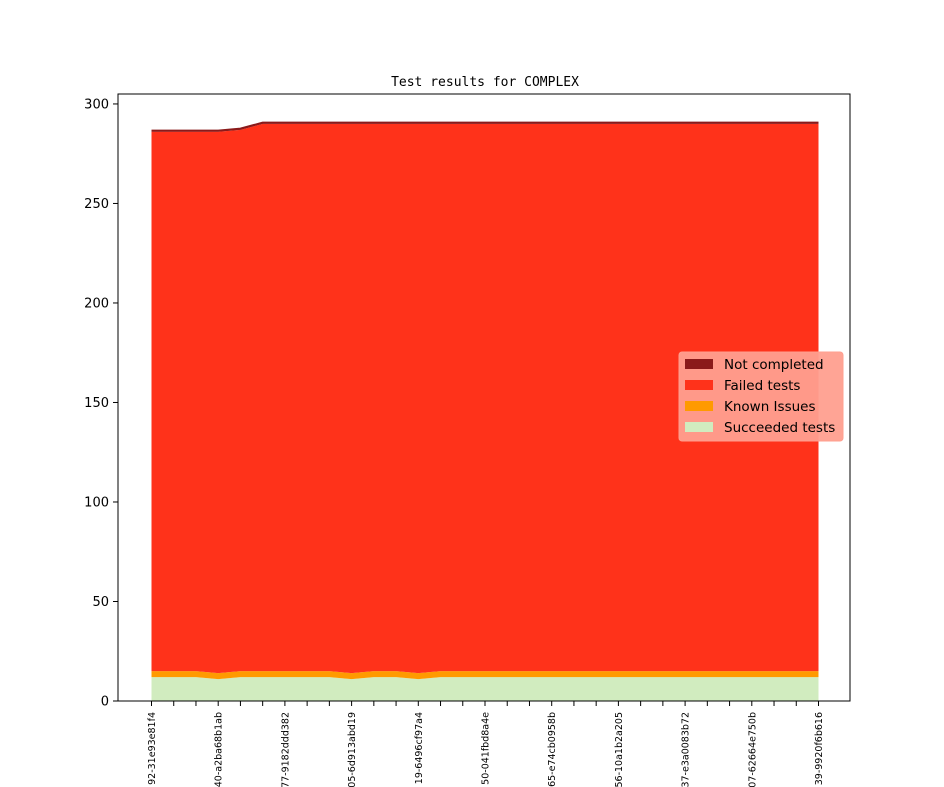  Describe the element at coordinates (686, 749) in the screenshot. I see `x-tick-label: 37-e3a0083b72` at that location.